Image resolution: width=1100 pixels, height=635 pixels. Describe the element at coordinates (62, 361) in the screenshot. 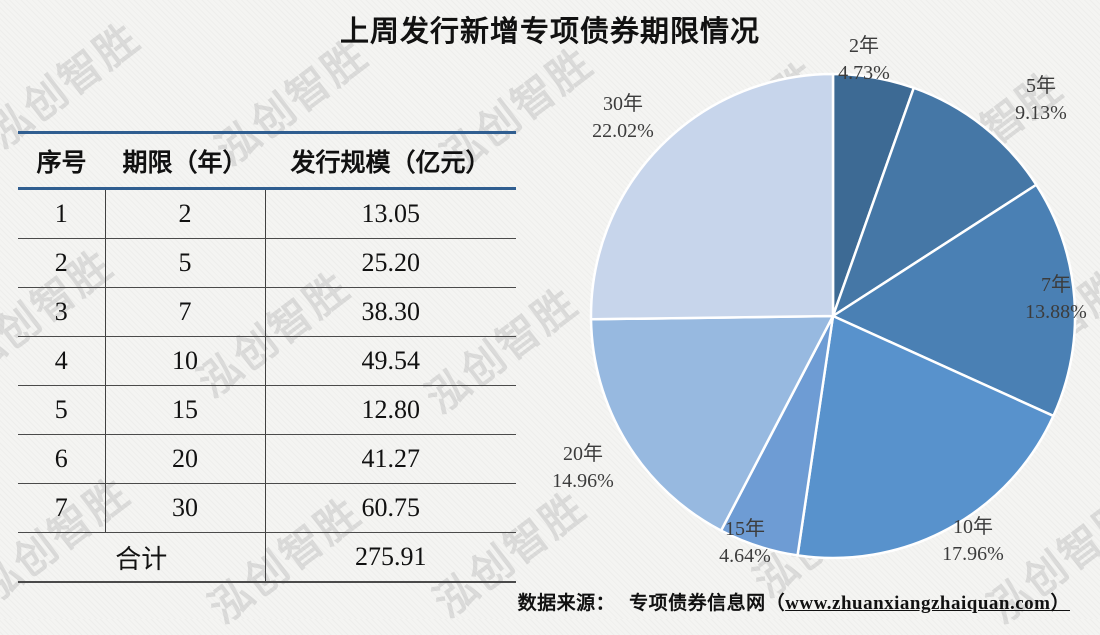

I see `cell-no: 4` at that location.